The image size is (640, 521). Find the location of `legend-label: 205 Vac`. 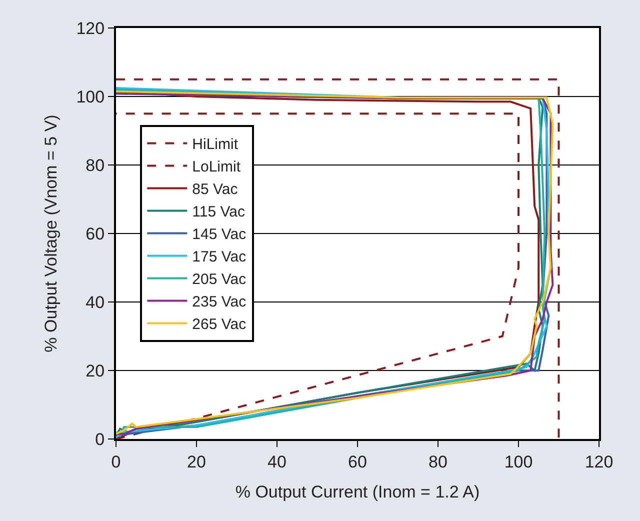

legend-label: 205 Vac is located at coordinates (219, 279).